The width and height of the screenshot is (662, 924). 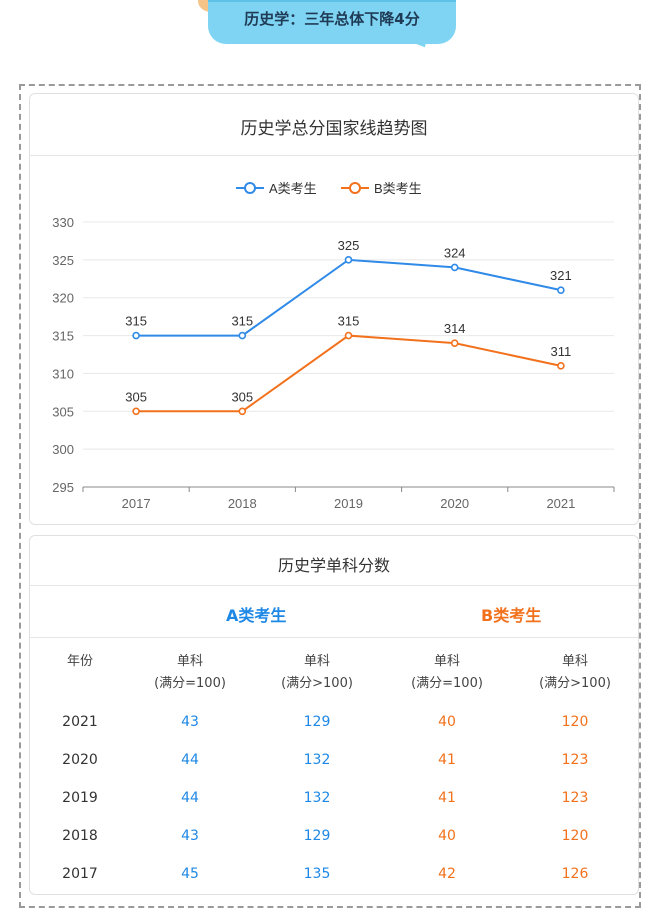 I want to click on table-title: 历史学单科分数, so click(x=333, y=565).